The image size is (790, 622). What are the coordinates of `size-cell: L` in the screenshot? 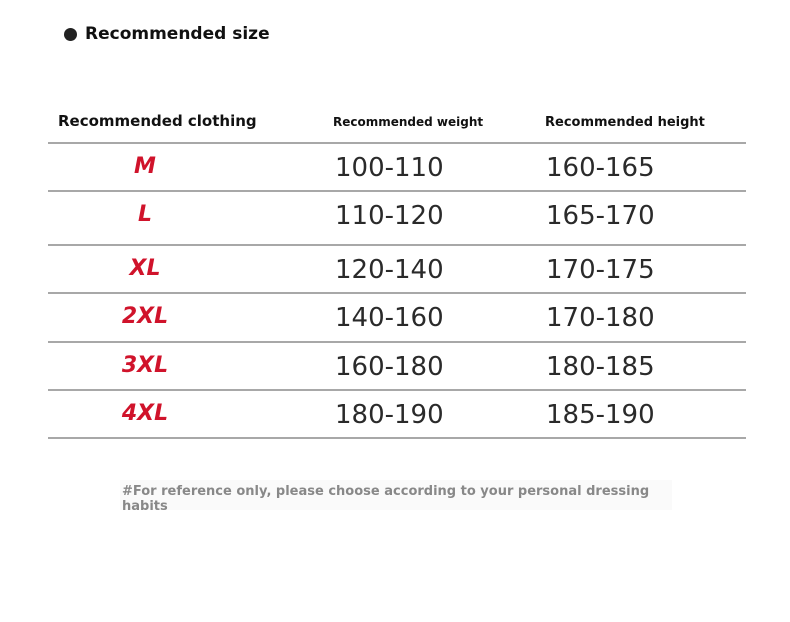 It's located at (145, 214).